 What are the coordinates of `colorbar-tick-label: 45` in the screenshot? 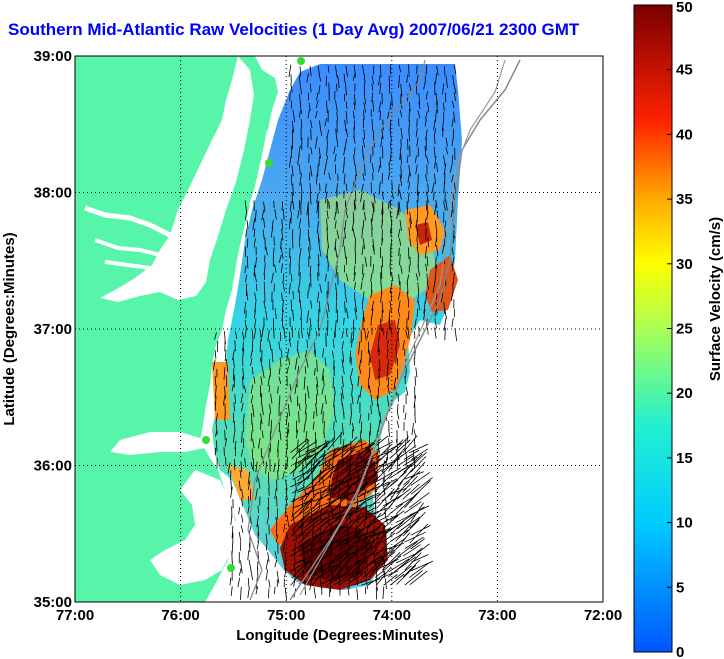 It's located at (684, 70).